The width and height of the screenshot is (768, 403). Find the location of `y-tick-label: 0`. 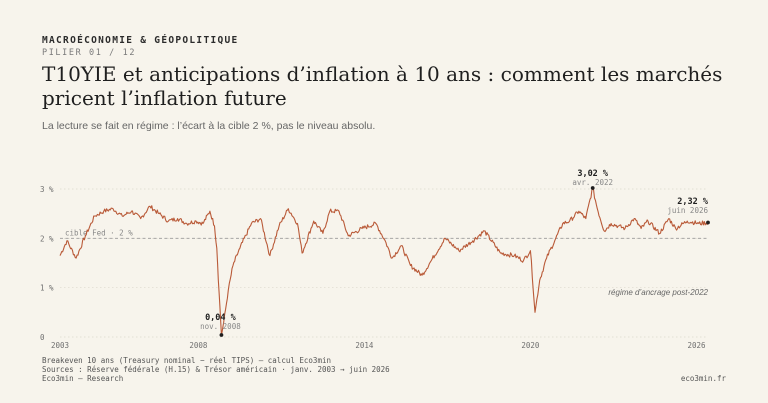

y-tick-label: 0 is located at coordinates (42, 337).